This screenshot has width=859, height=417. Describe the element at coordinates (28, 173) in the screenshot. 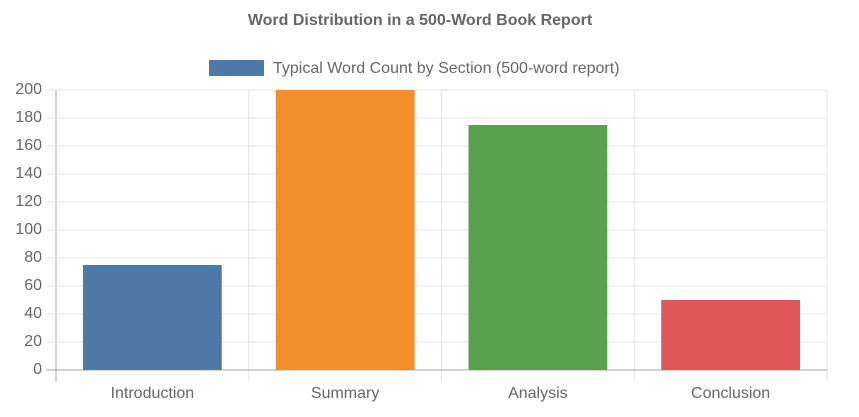

I see `y-tick-label: 140` at that location.